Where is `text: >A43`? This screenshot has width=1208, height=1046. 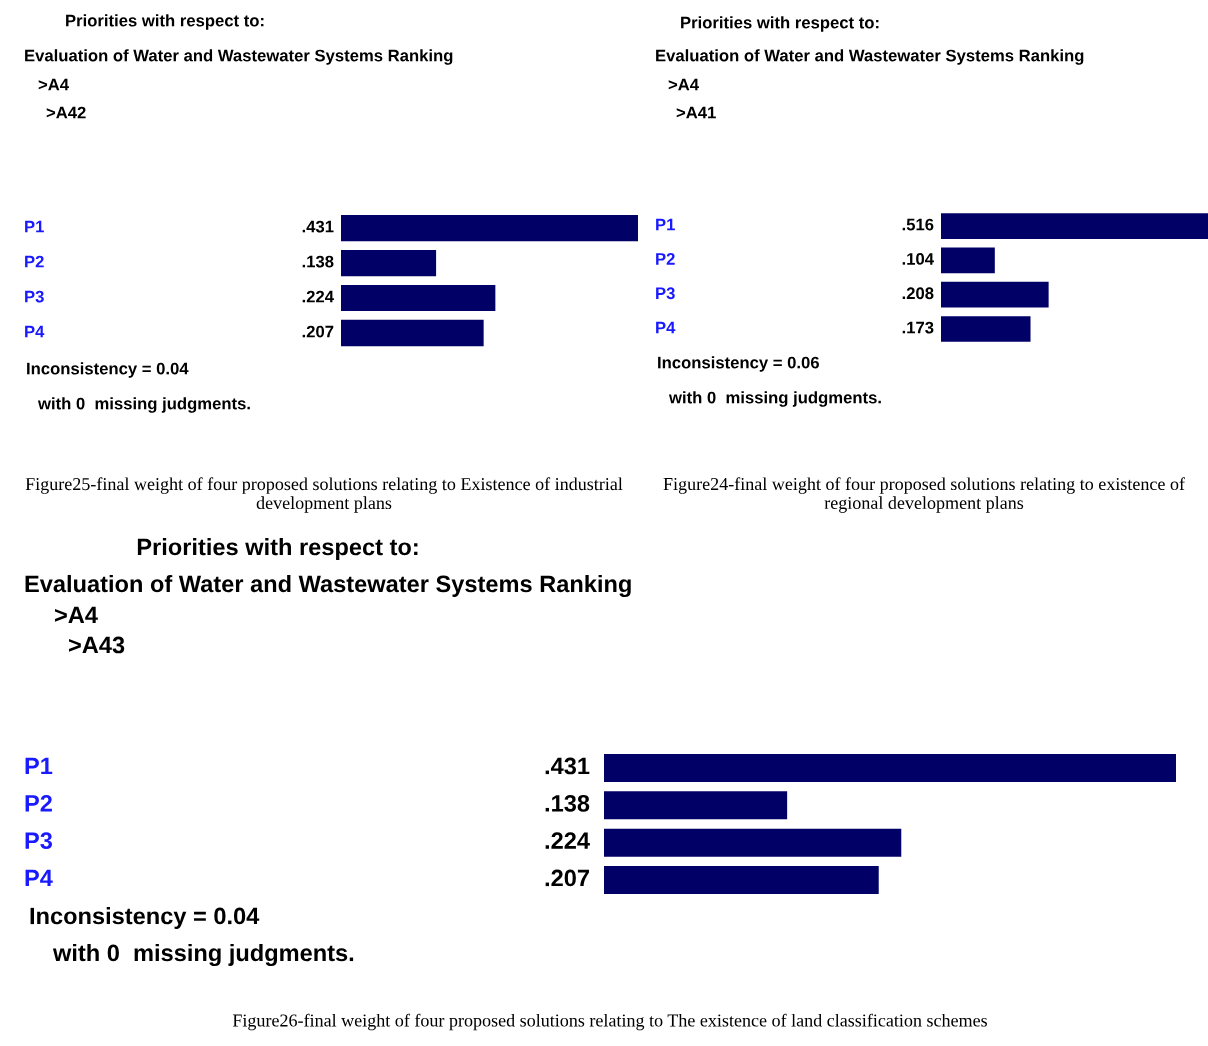
text: >A43 is located at coordinates (96, 645).